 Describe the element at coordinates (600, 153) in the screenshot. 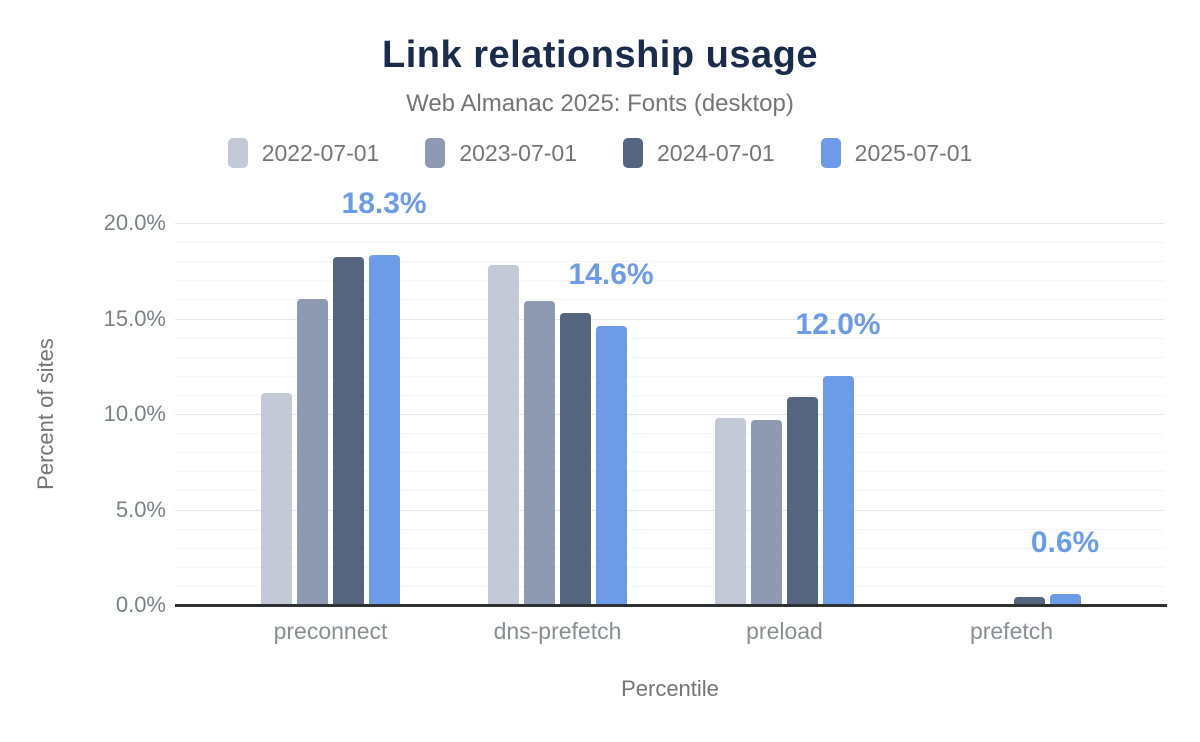

I see `legend: 2022-07-01 2023-07-01 2024-07-01 2025-07-01` at that location.